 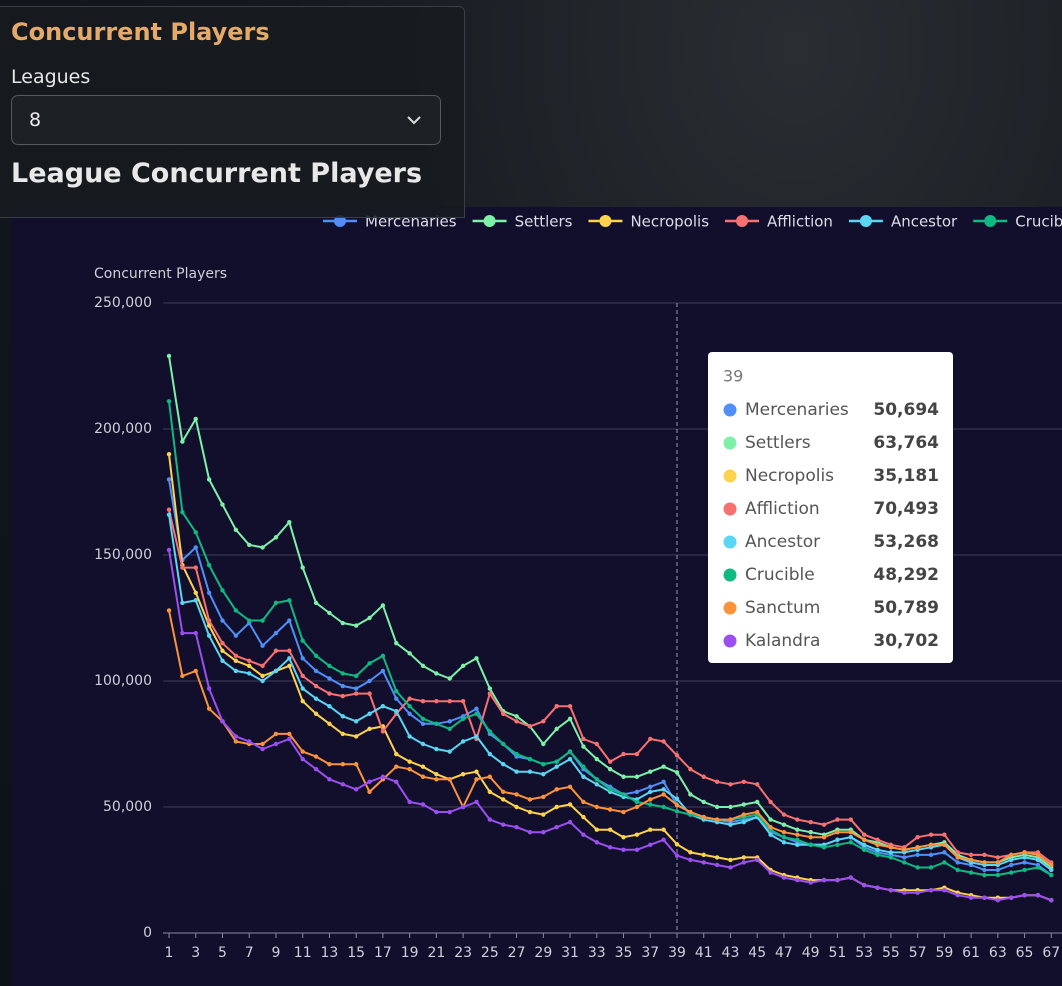 What do you see at coordinates (1017, 222) in the screenshot?
I see `legend-item: Crucible` at bounding box center [1017, 222].